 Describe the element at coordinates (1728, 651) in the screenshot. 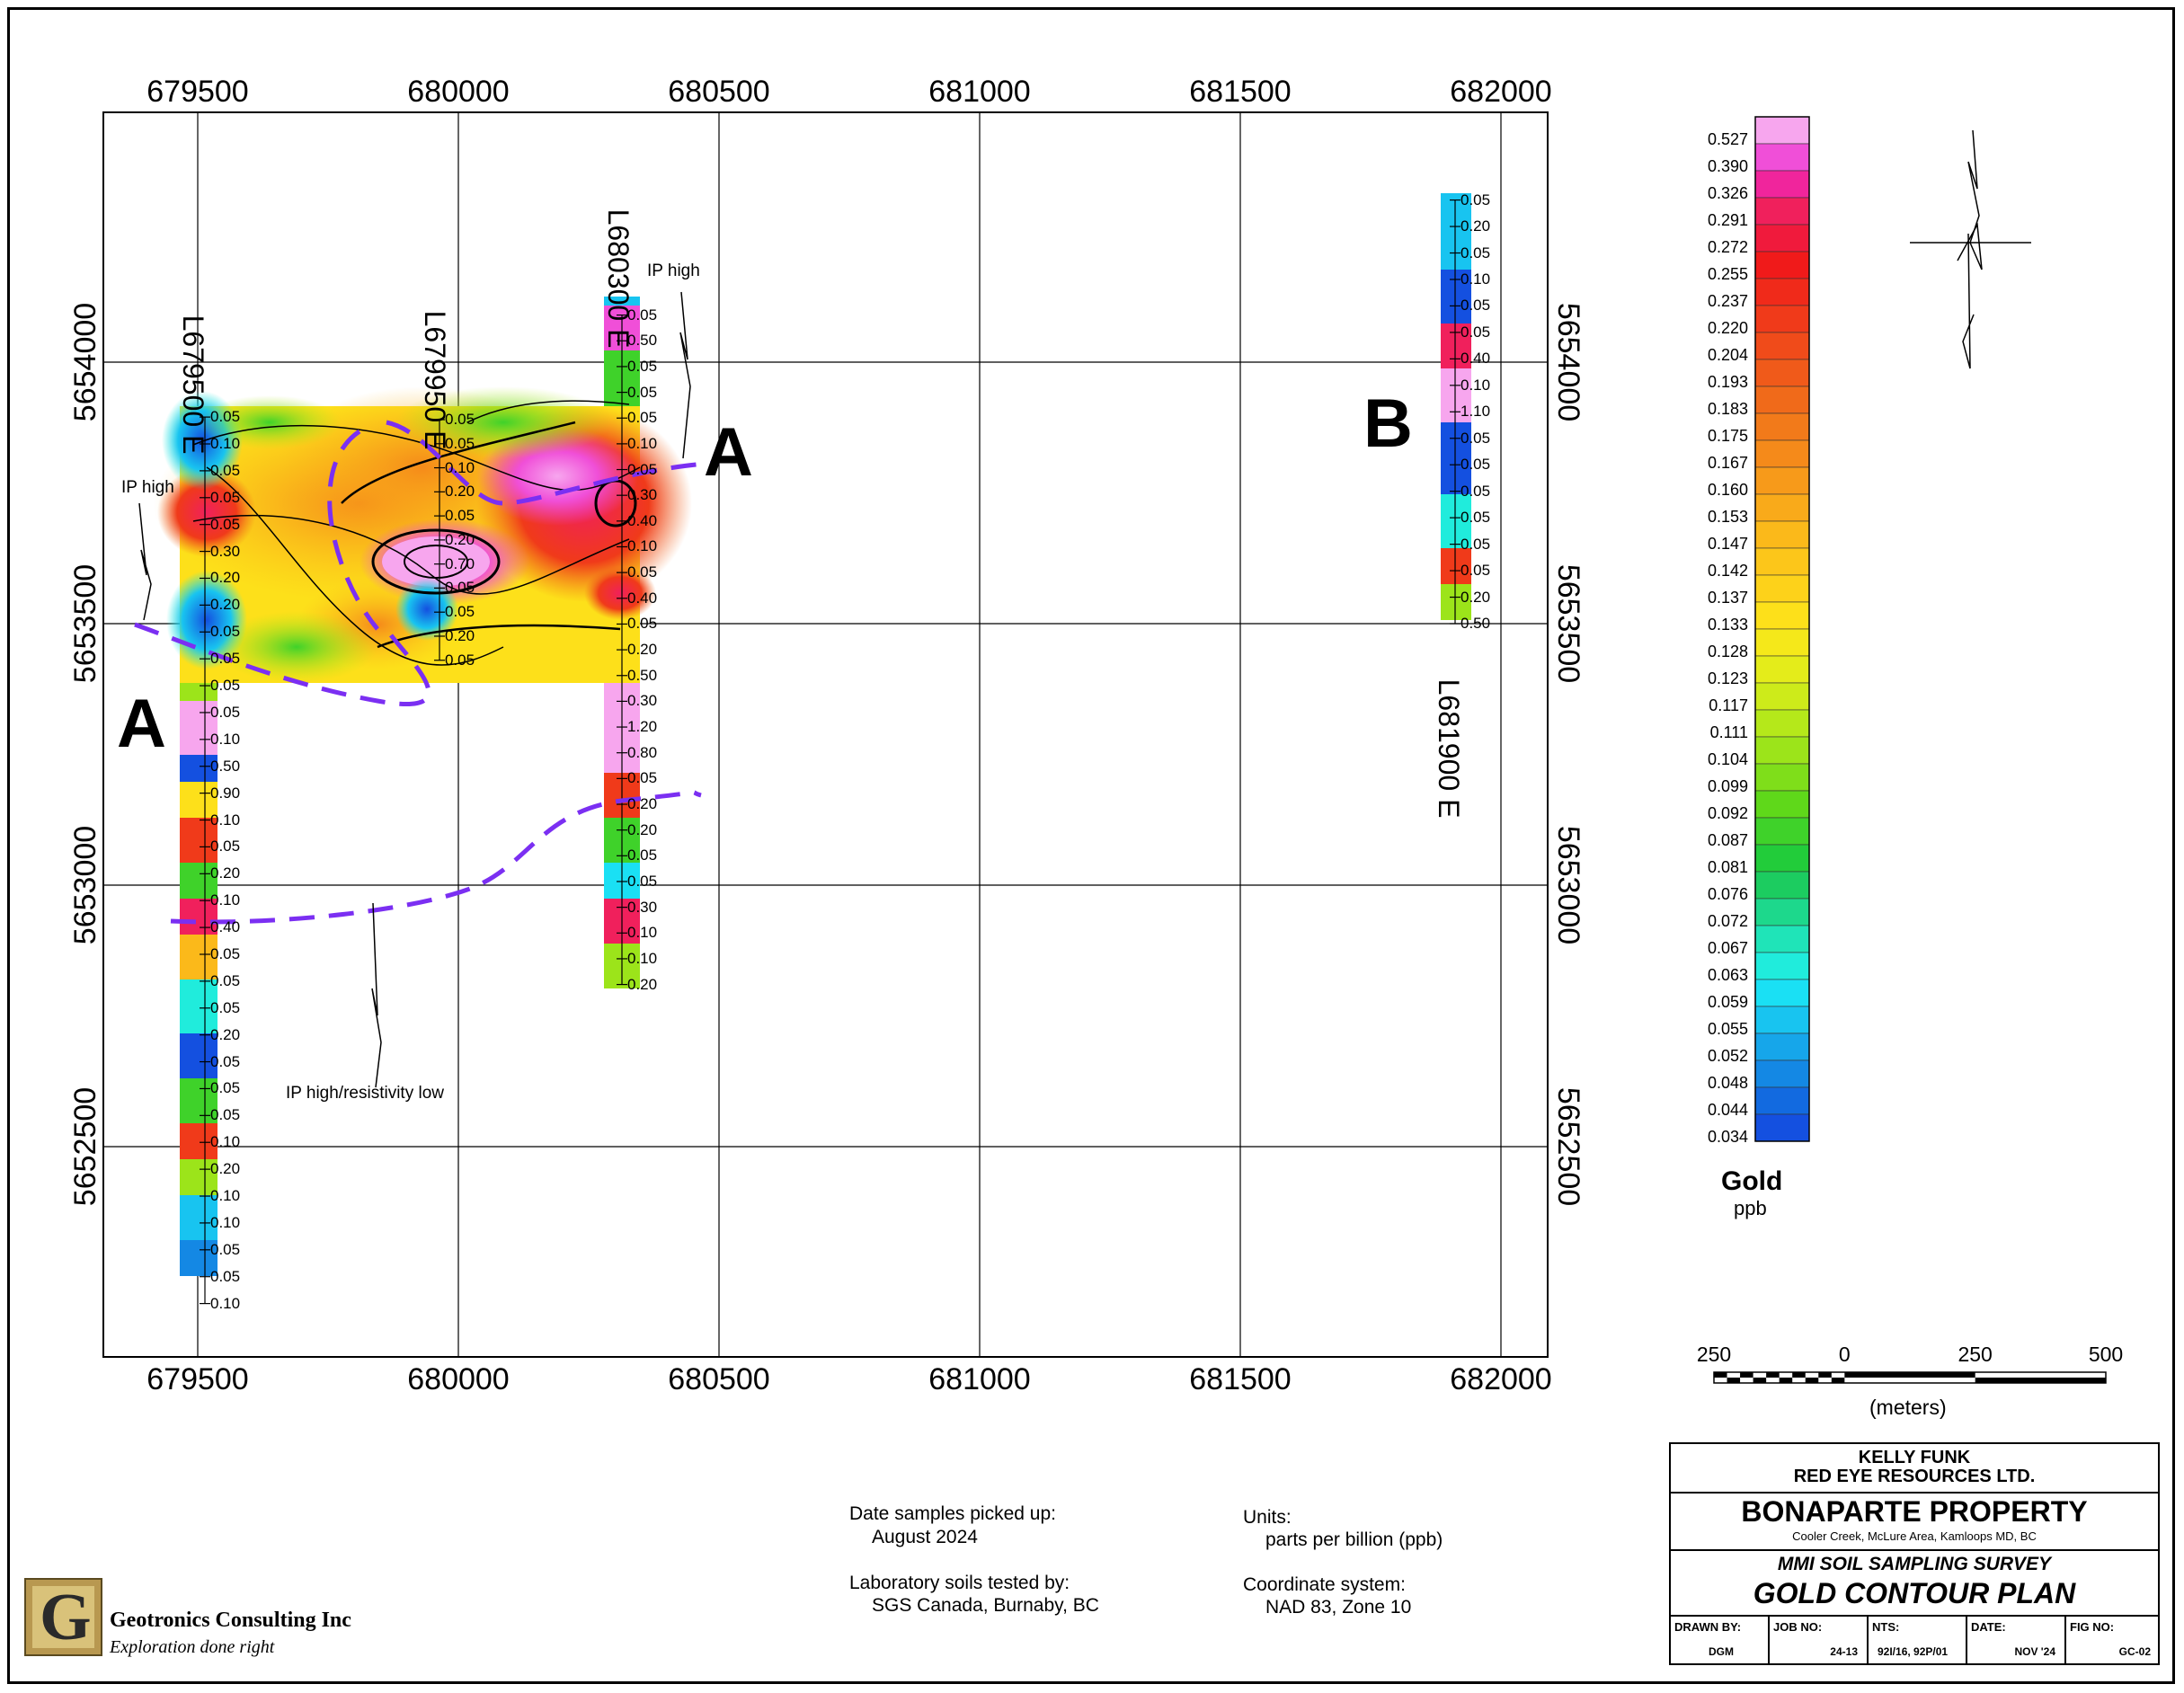

I see `legend-value-19: 0.128` at that location.